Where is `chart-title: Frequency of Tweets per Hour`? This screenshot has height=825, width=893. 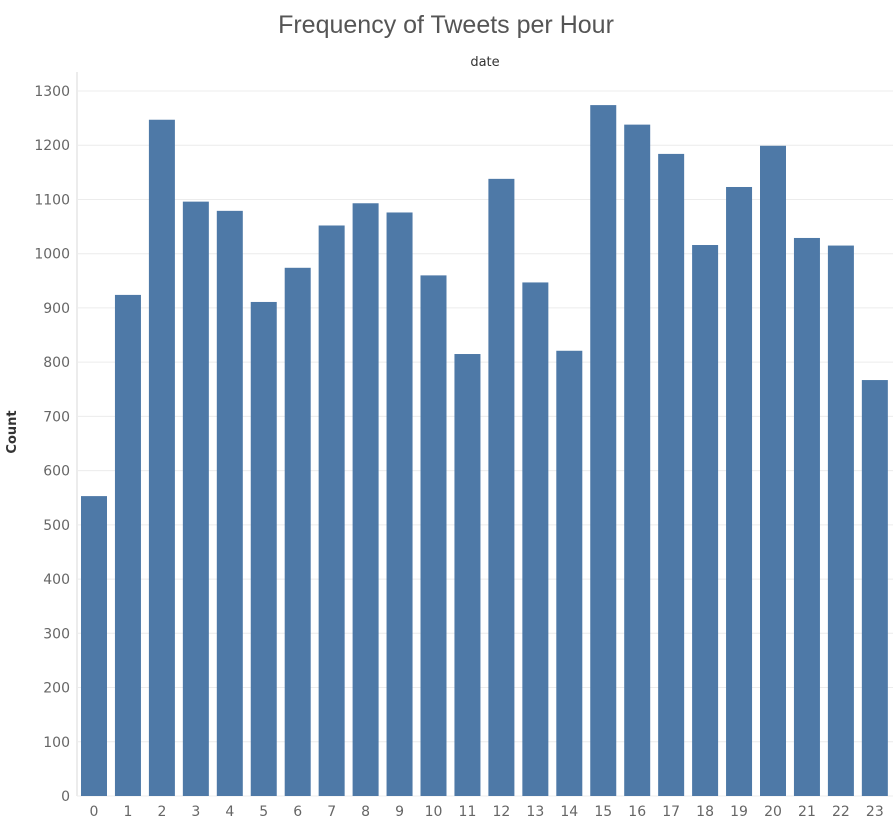
chart-title: Frequency of Tweets per Hour is located at coordinates (446, 25).